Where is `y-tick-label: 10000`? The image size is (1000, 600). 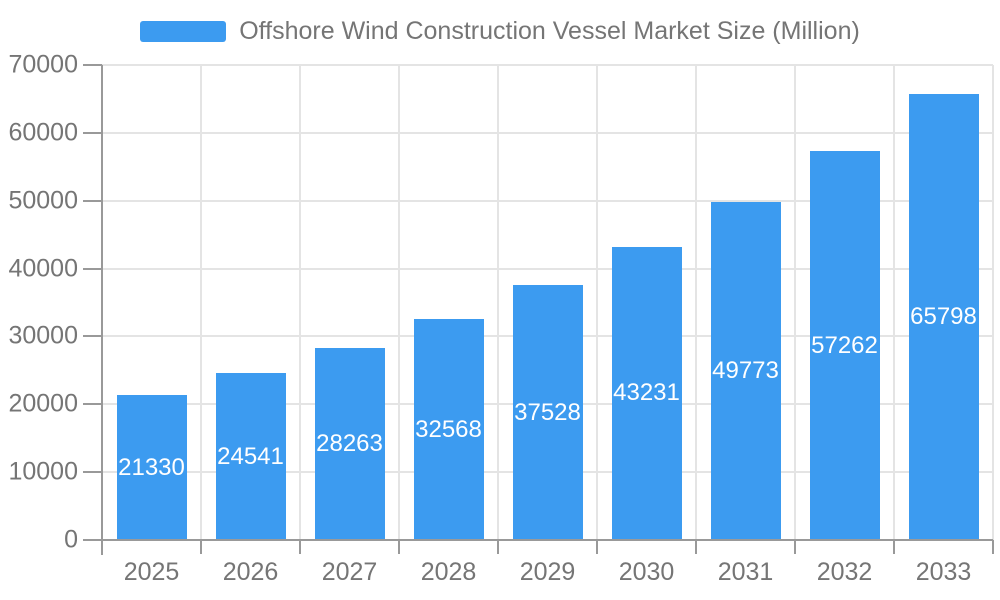 y-tick-label: 10000 is located at coordinates (43, 471).